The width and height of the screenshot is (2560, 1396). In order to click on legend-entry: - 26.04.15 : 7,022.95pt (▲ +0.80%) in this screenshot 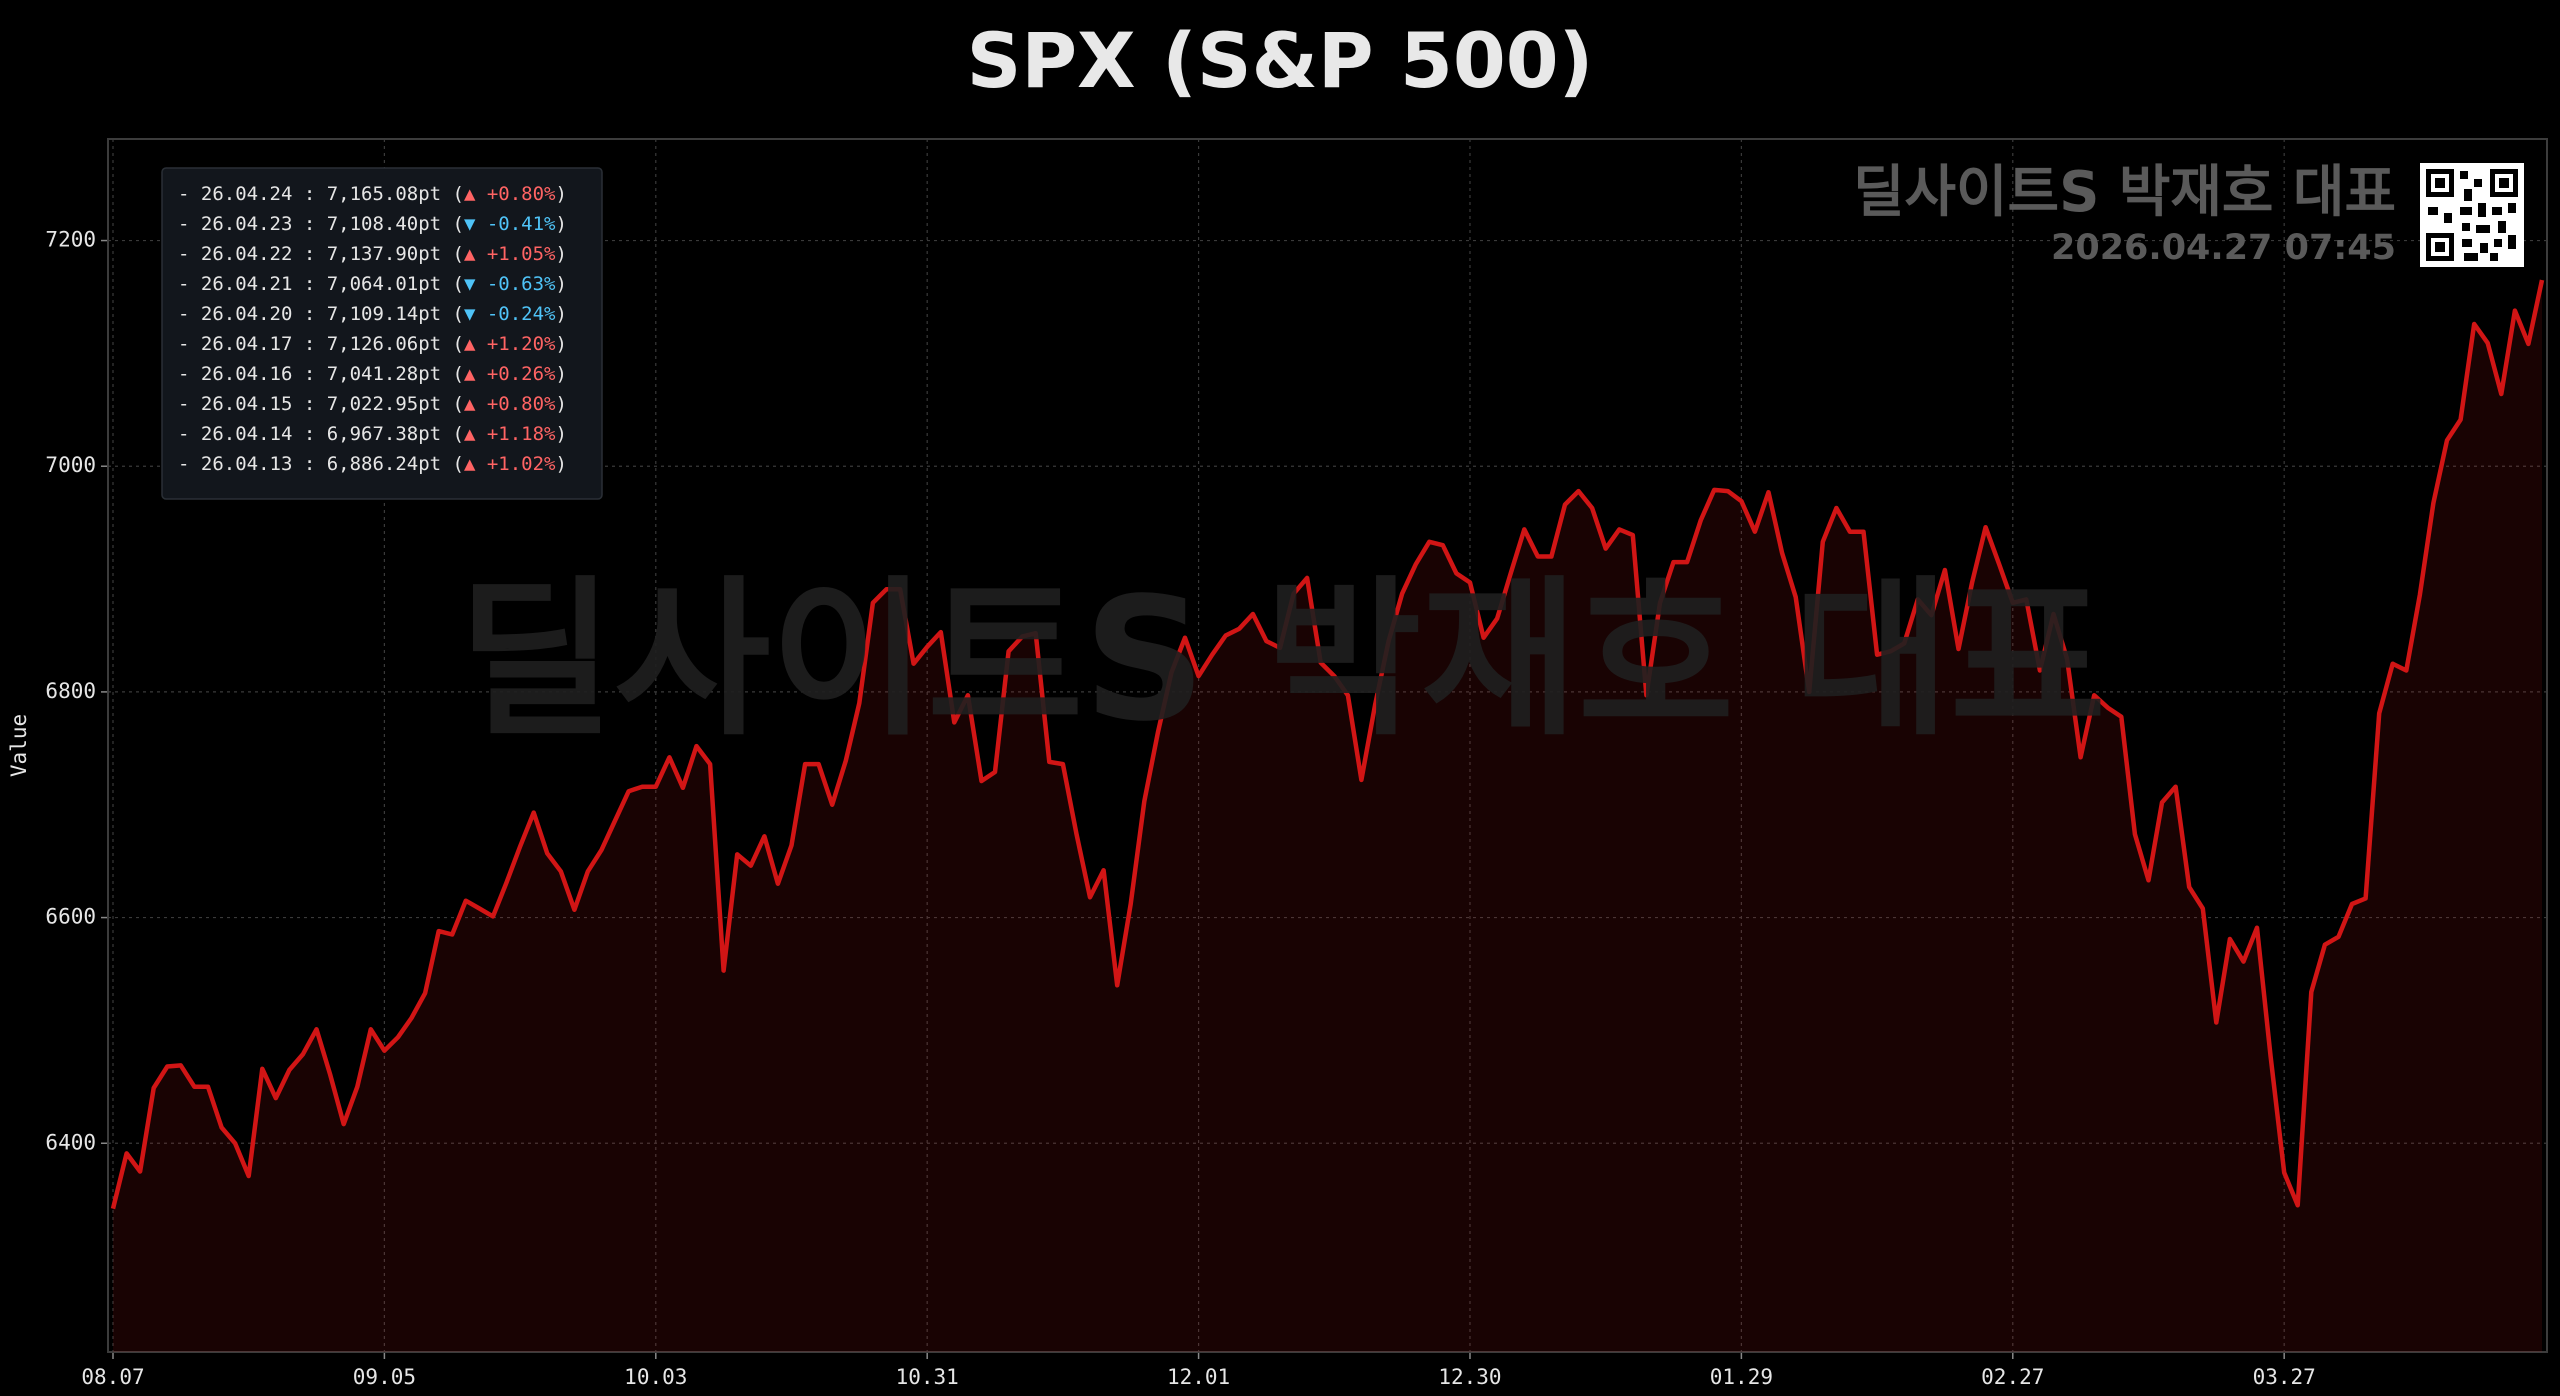, I will do `click(372, 404)`.